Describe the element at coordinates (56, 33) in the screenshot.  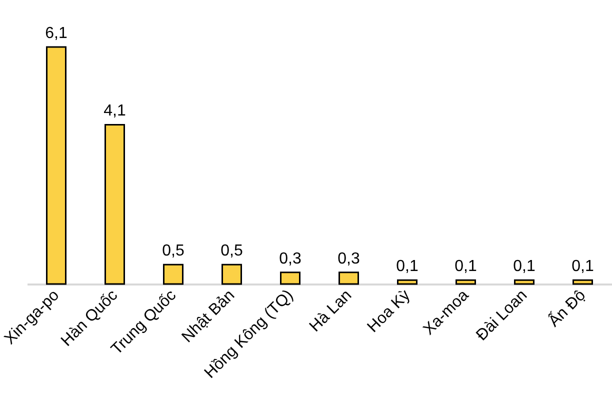
I see `data-label: 6,1` at that location.